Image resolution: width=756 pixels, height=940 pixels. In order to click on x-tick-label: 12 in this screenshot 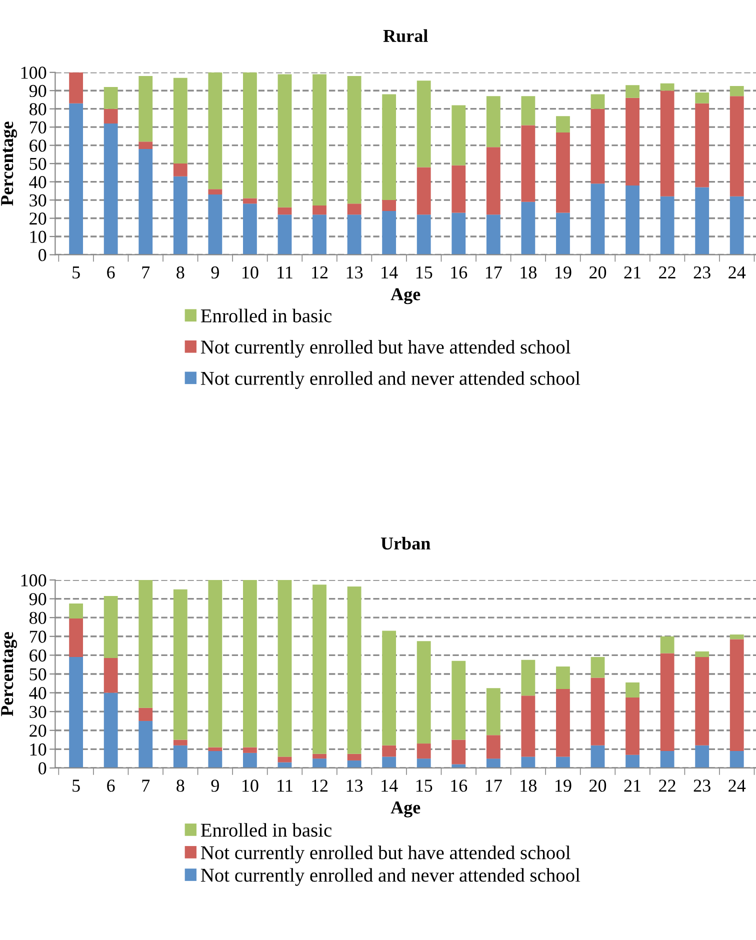, I will do `click(320, 786)`.